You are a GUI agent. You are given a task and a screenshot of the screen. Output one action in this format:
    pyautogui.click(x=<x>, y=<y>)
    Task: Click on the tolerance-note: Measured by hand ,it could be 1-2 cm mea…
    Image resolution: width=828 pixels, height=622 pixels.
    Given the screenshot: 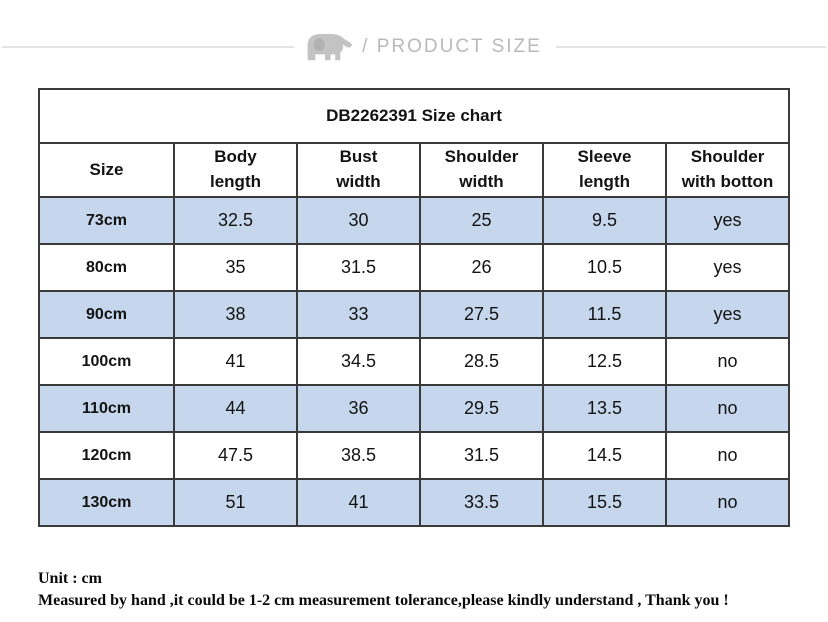 What is the action you would take?
    pyautogui.click(x=383, y=600)
    